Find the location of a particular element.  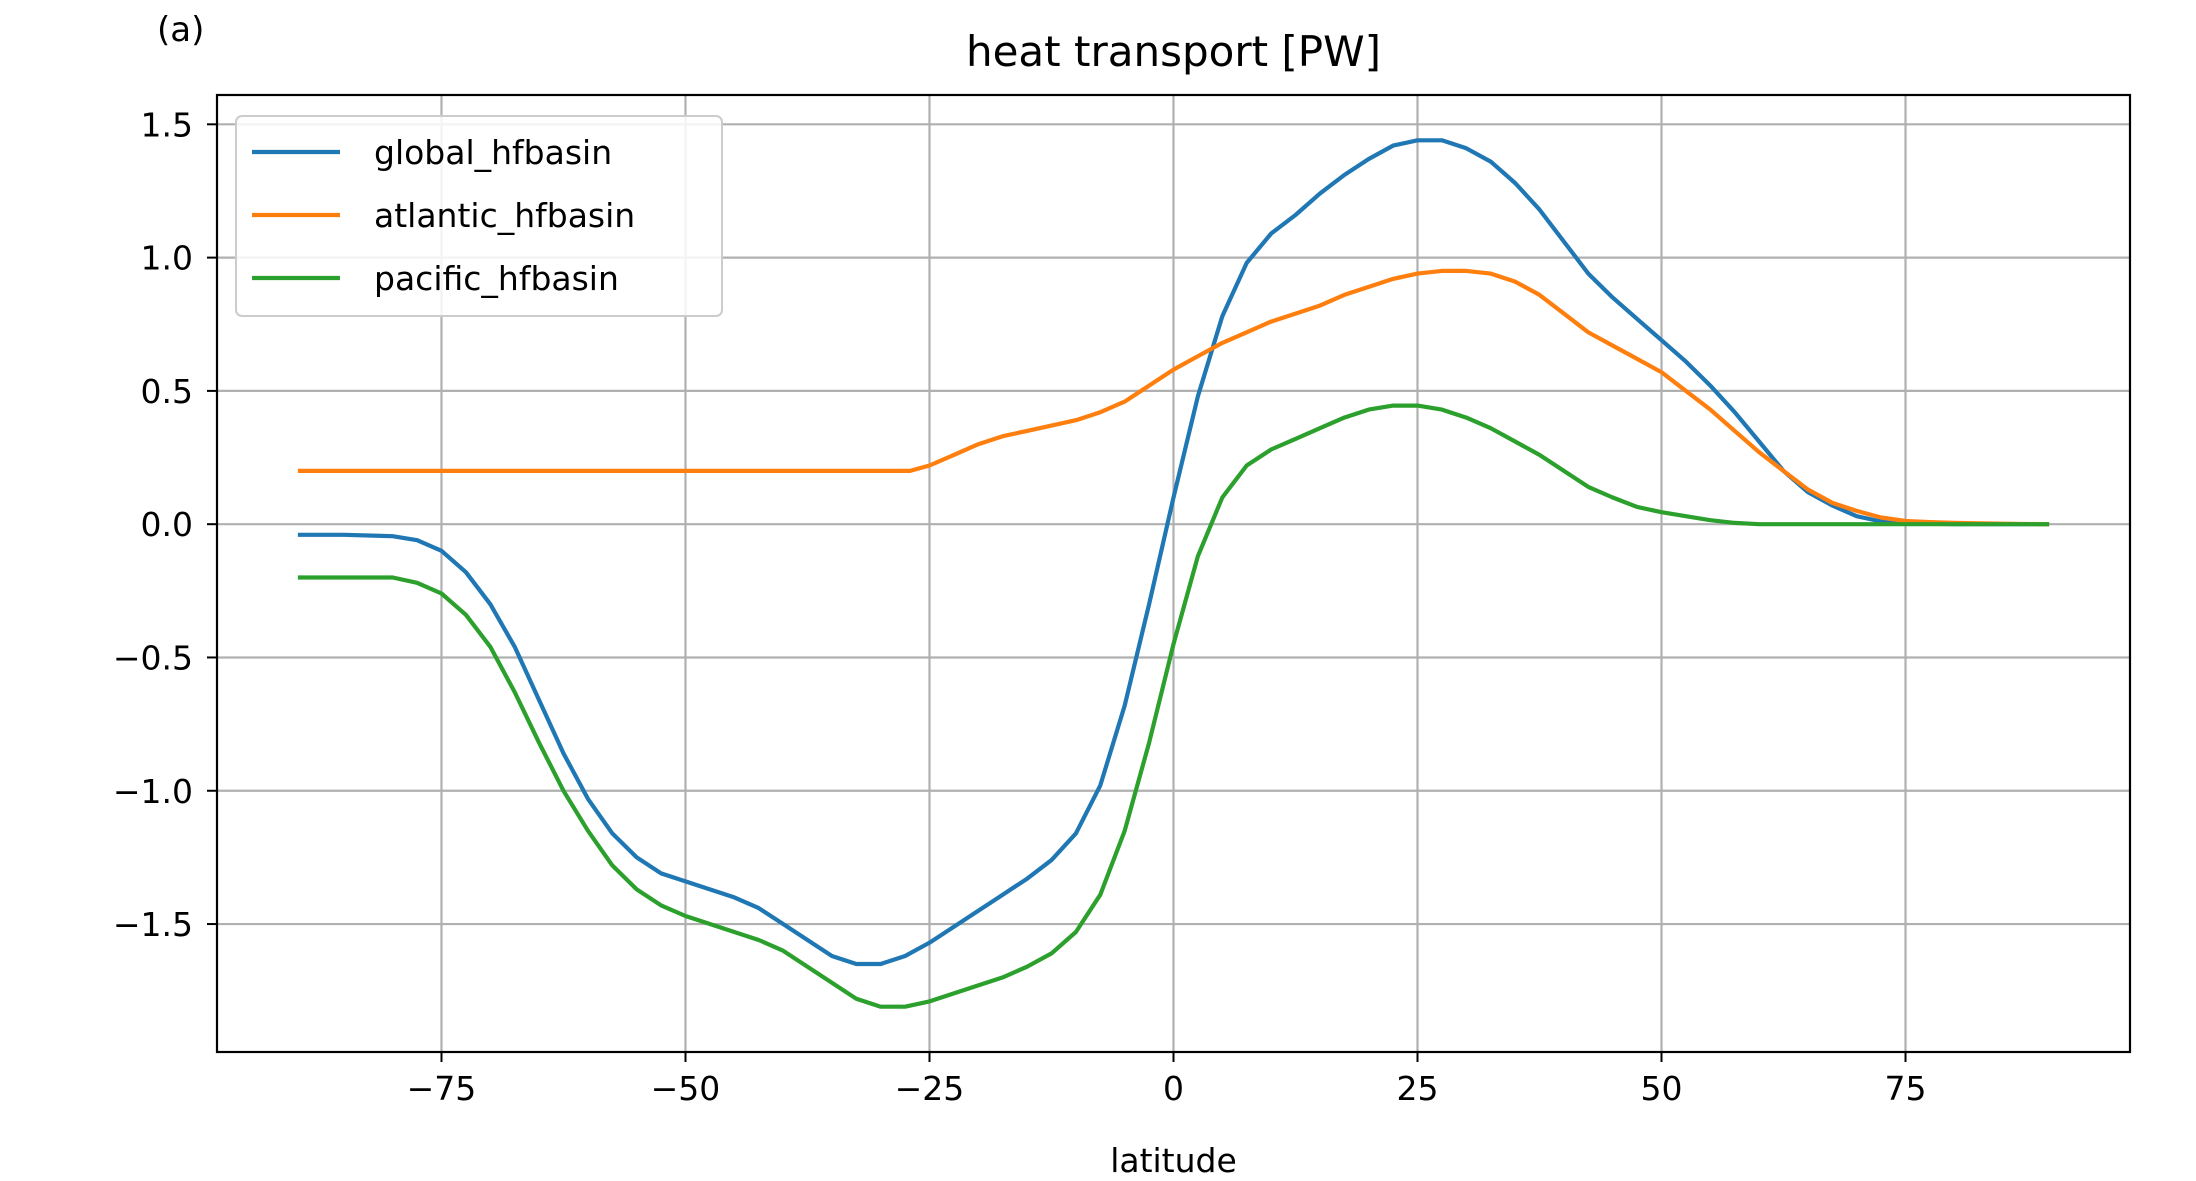

x-tick-label: 50 is located at coordinates (1662, 1088).